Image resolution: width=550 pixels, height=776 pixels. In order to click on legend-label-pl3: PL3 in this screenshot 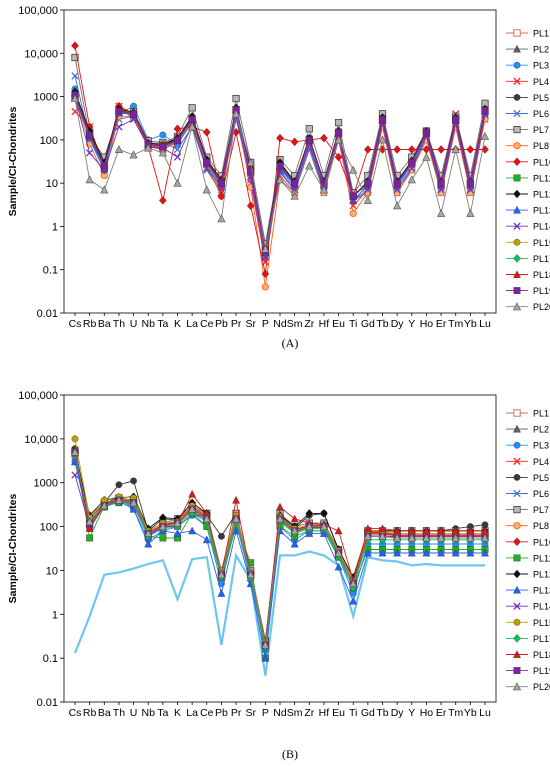, I will do `click(541, 66)`.